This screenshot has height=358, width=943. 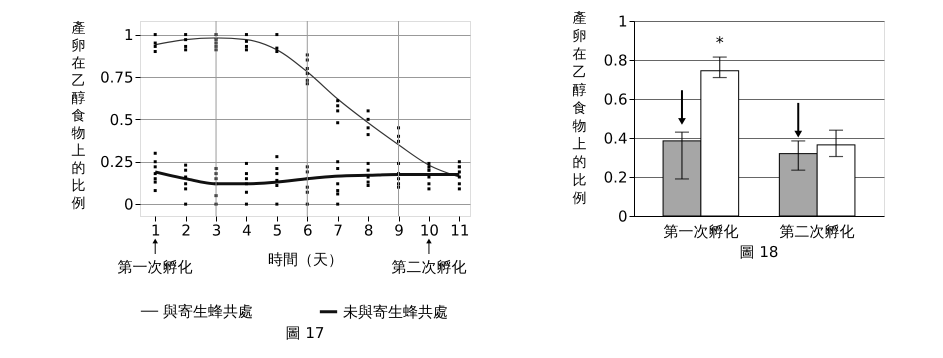 What do you see at coordinates (429, 231) in the screenshot?
I see `x-tick-label: 10` at bounding box center [429, 231].